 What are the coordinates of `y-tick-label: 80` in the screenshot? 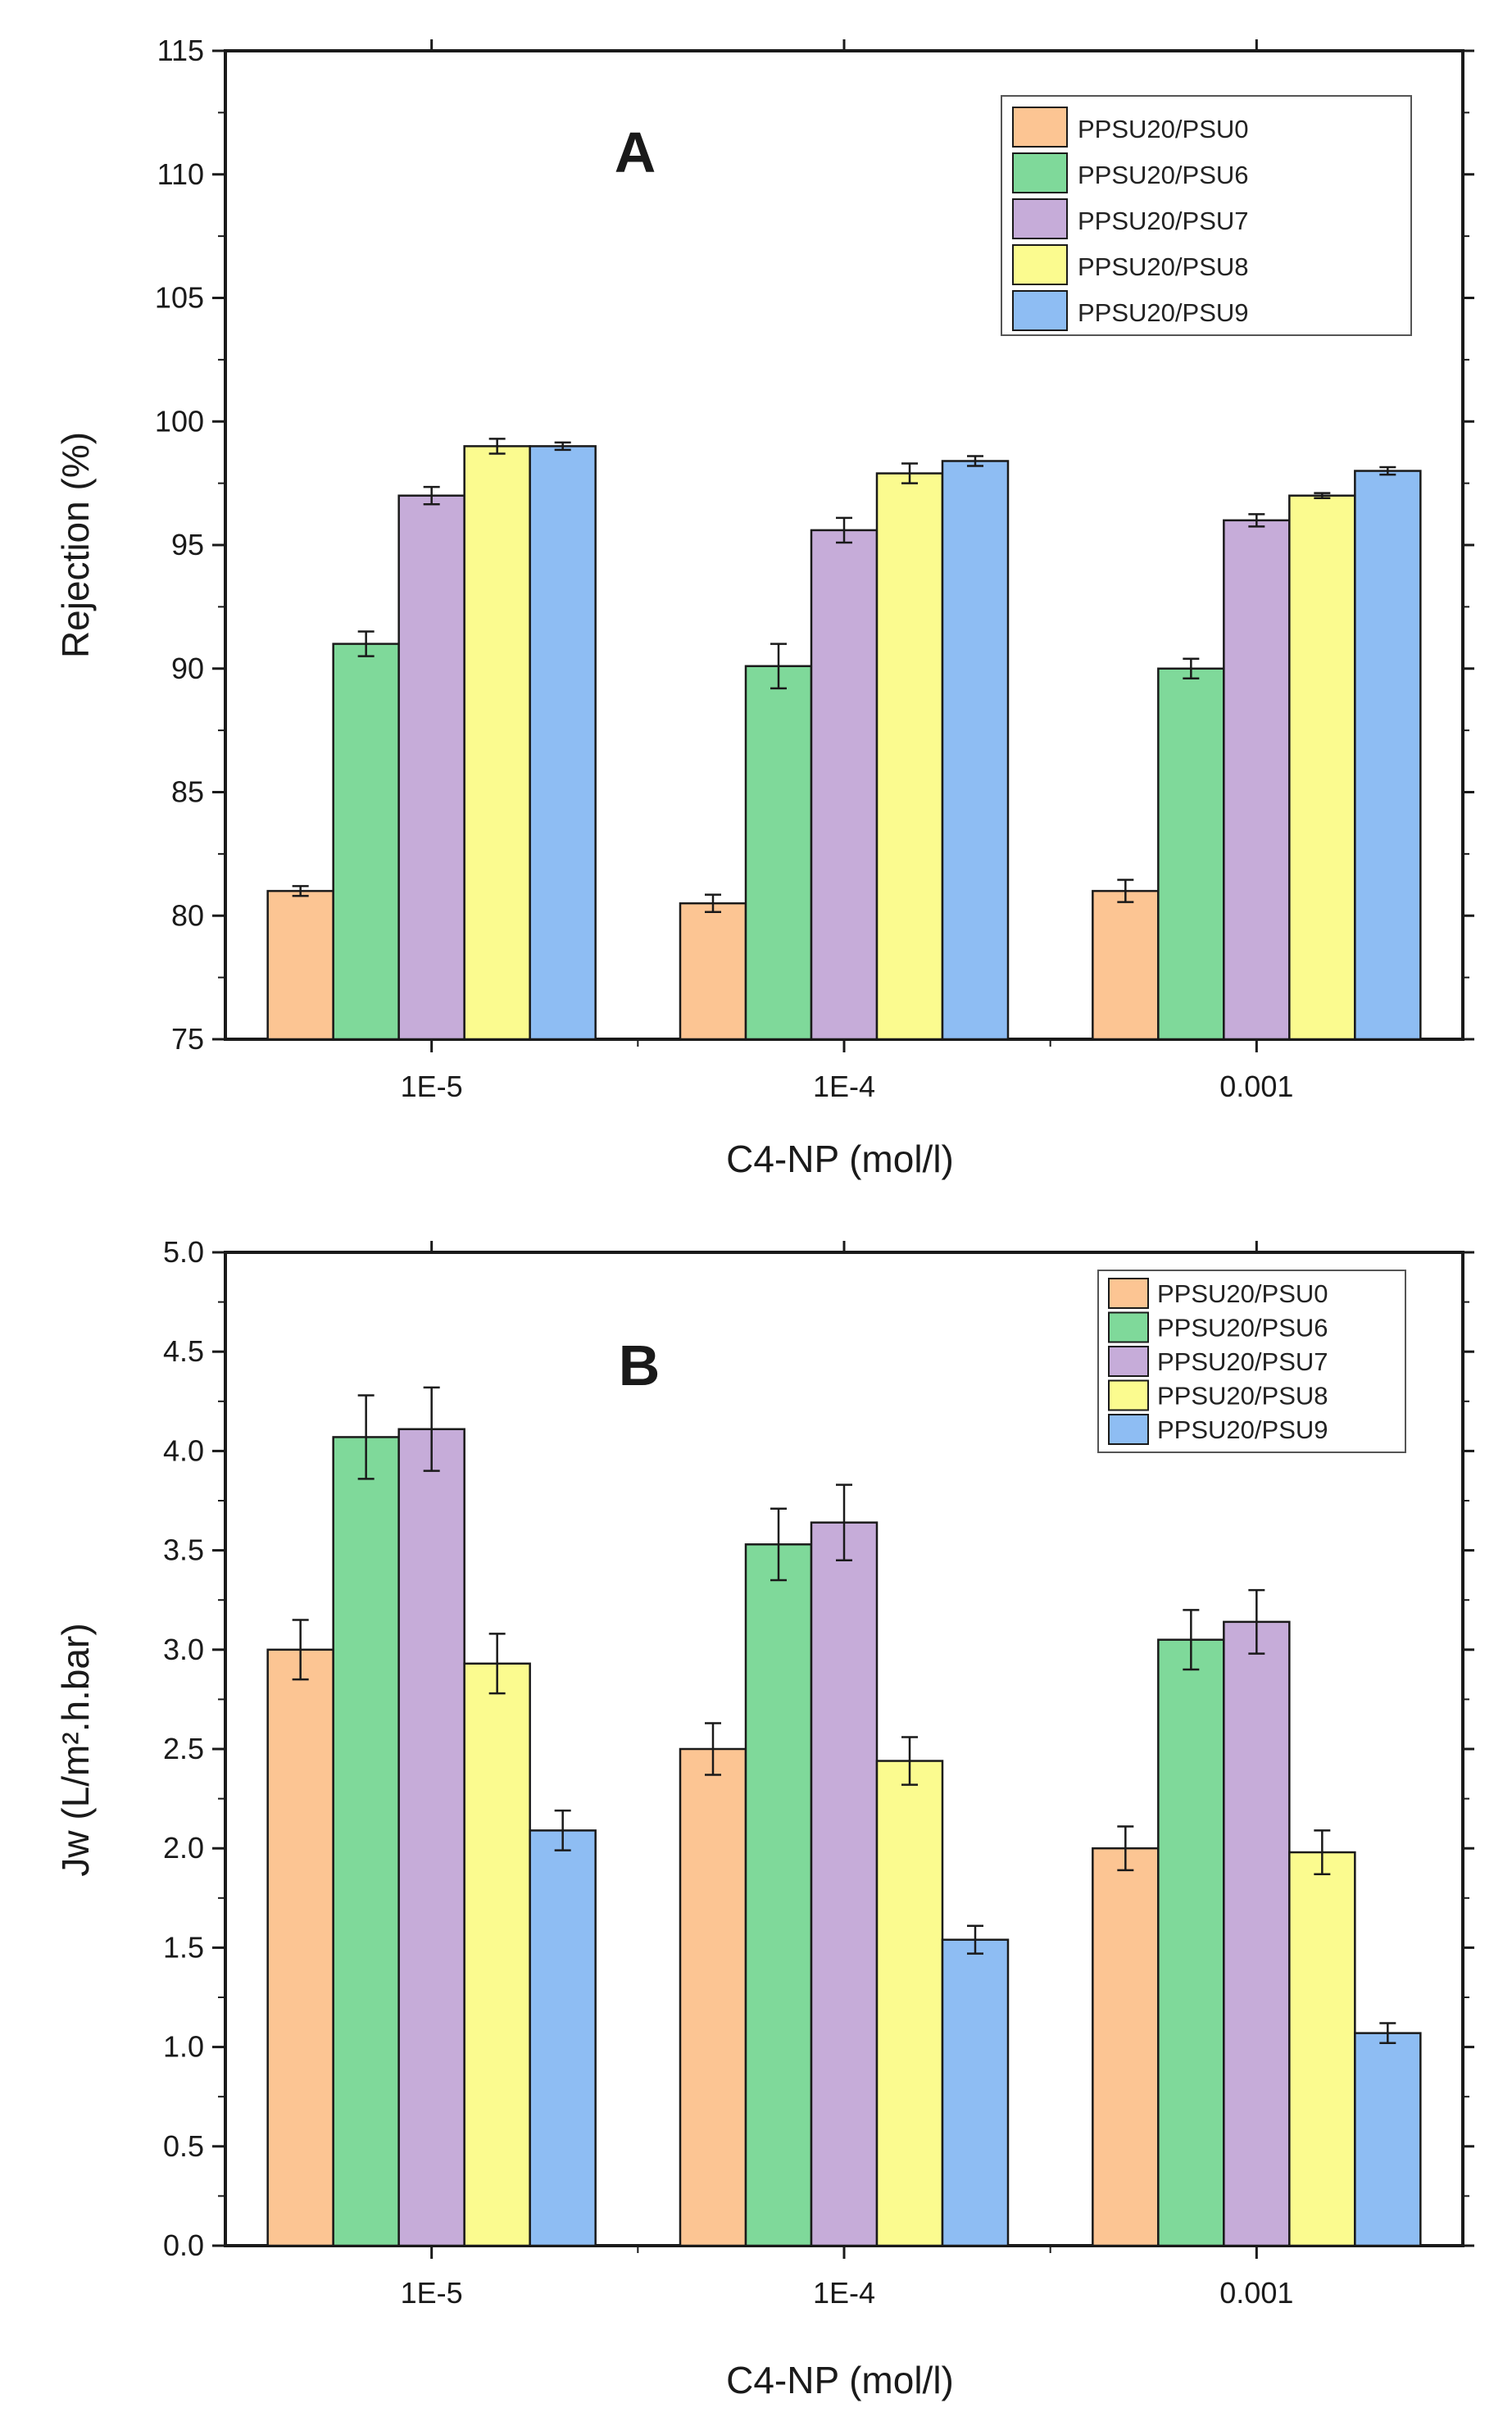 It's located at (188, 915).